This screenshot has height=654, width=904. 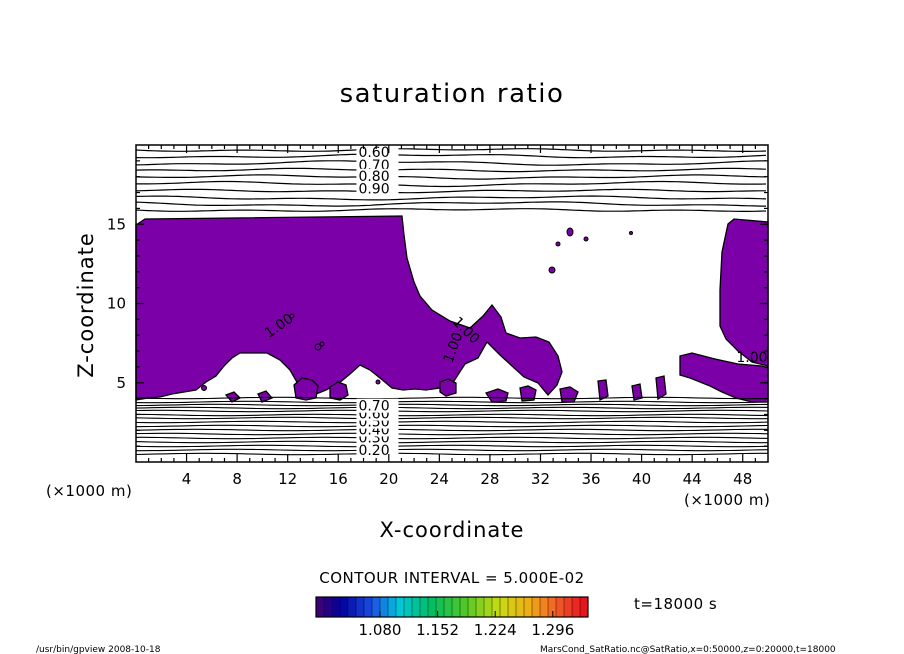 What do you see at coordinates (540, 479) in the screenshot?
I see `x-tick-label: 32` at bounding box center [540, 479].